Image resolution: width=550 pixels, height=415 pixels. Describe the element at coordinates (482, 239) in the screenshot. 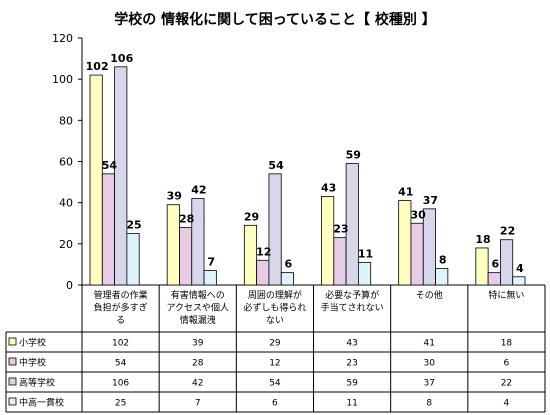

I see `bar-value-label: 18` at that location.